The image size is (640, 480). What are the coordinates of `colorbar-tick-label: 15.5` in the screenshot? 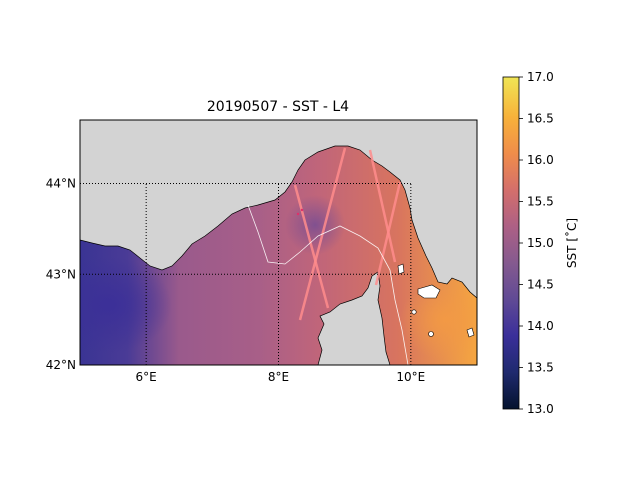 It's located at (540, 202).